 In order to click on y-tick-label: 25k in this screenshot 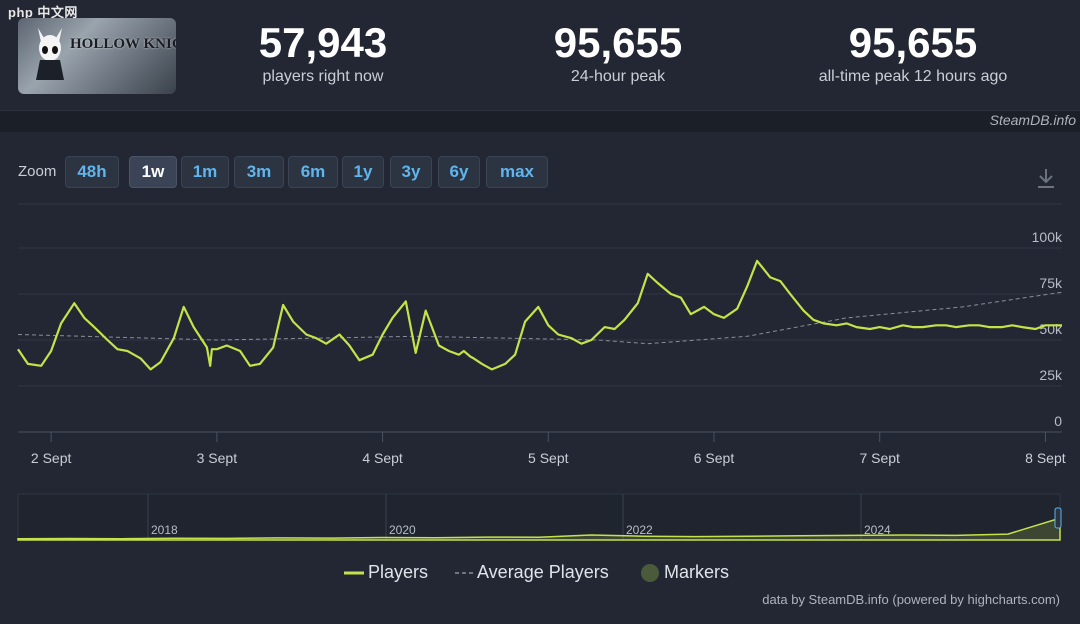, I will do `click(1051, 375)`.